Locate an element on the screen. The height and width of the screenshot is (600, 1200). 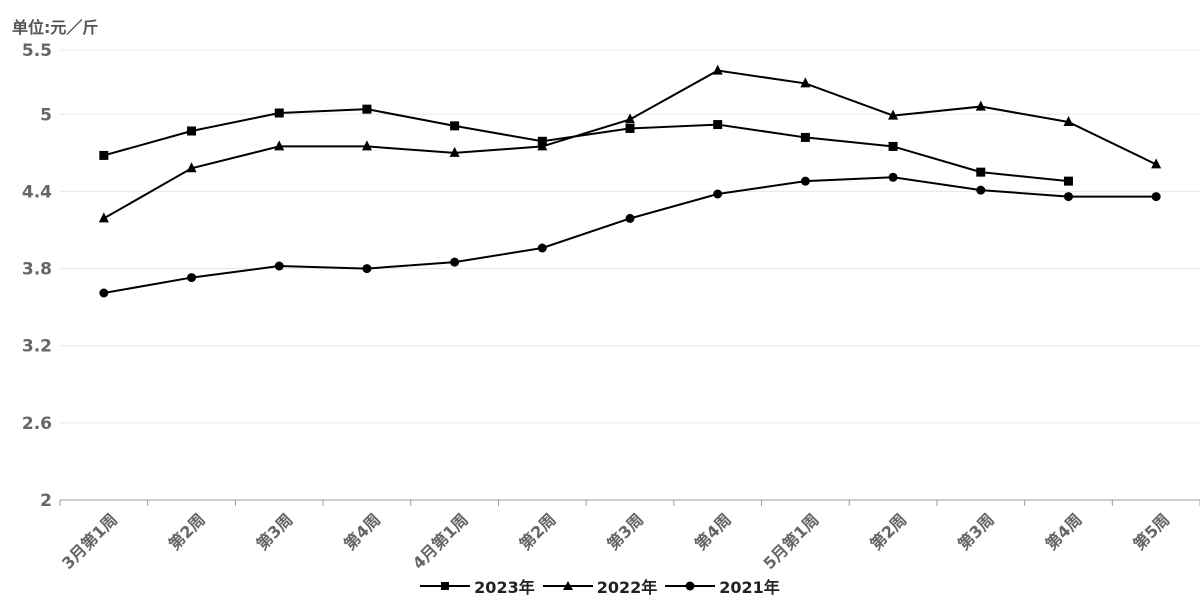
y-tick-label: 3.8 is located at coordinates (37, 270).